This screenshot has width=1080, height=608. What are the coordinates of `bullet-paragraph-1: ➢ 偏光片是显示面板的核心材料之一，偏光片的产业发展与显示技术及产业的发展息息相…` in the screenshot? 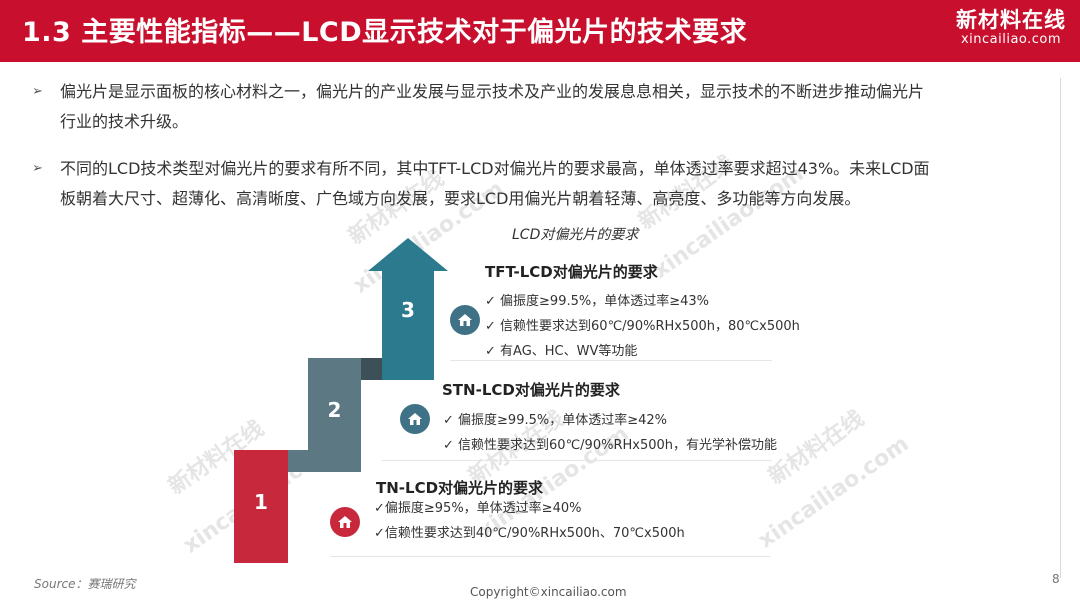 It's located at (537, 107).